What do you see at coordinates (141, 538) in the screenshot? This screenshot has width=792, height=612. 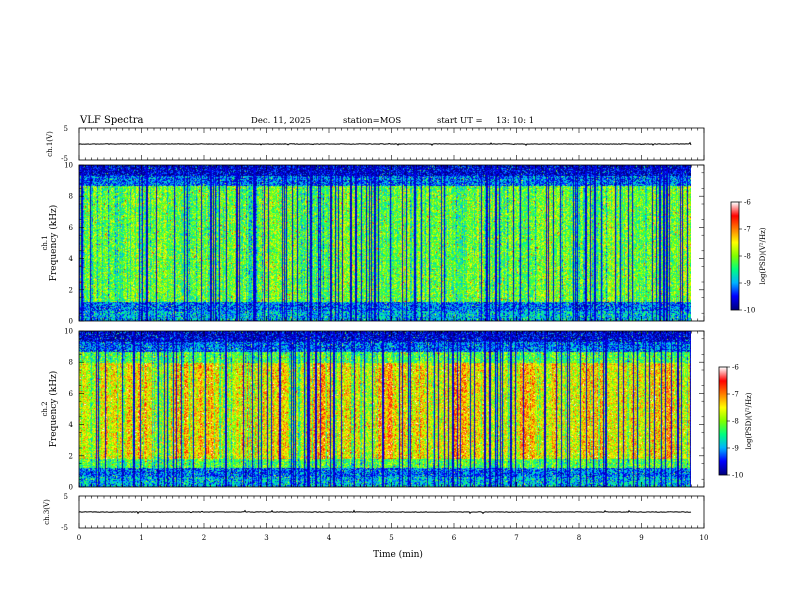 I see `time-tick-label: 1` at bounding box center [141, 538].